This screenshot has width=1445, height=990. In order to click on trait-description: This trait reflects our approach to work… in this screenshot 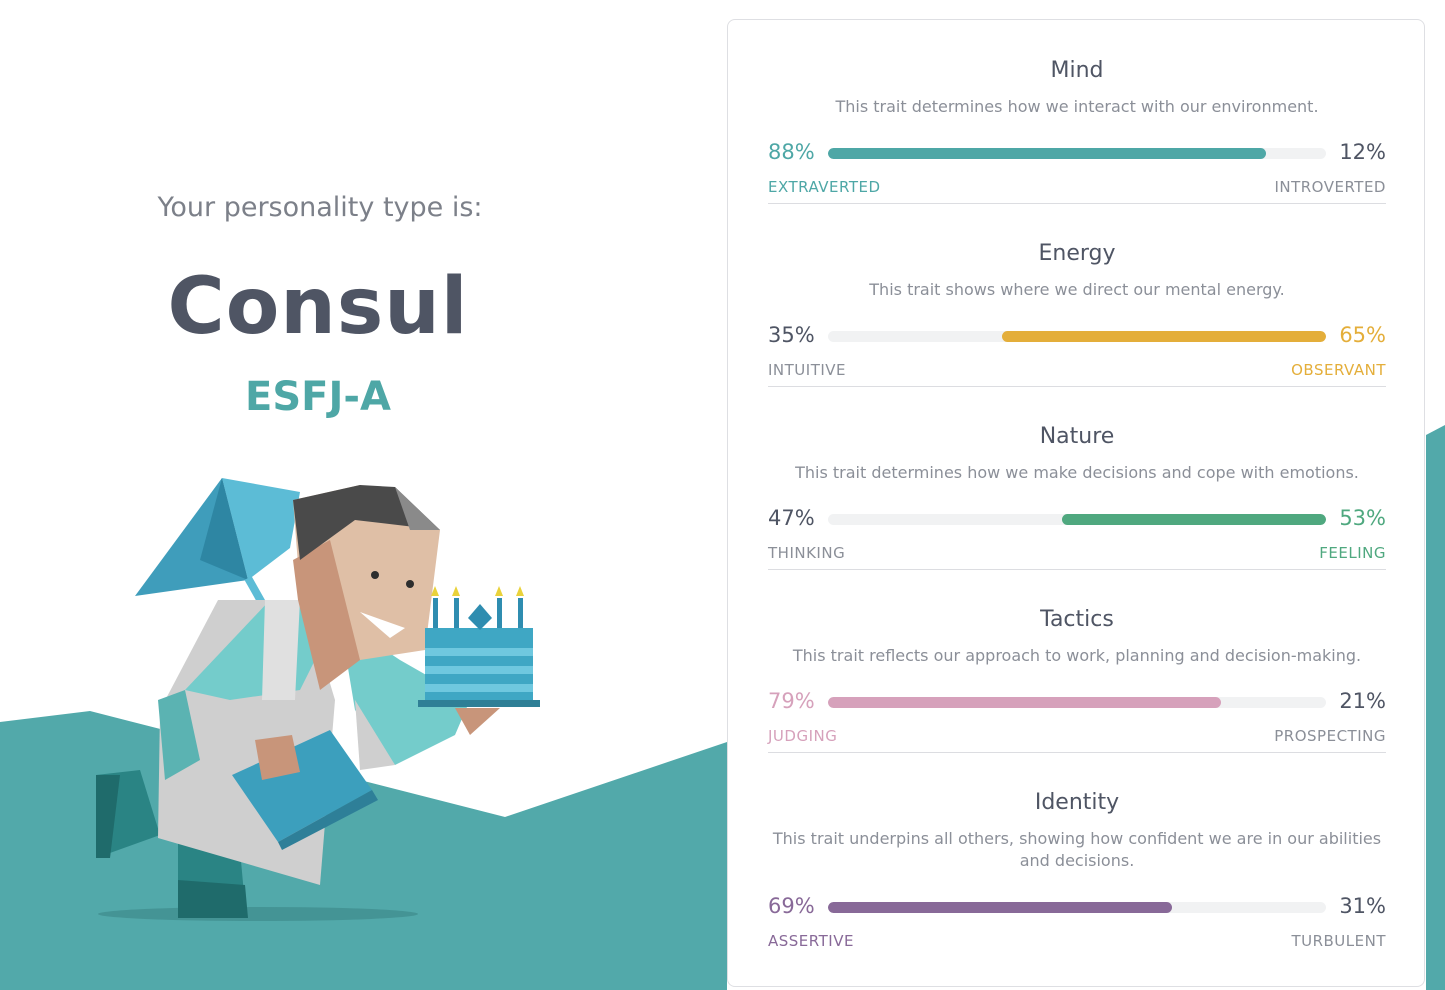, I will do `click(1077, 655)`.